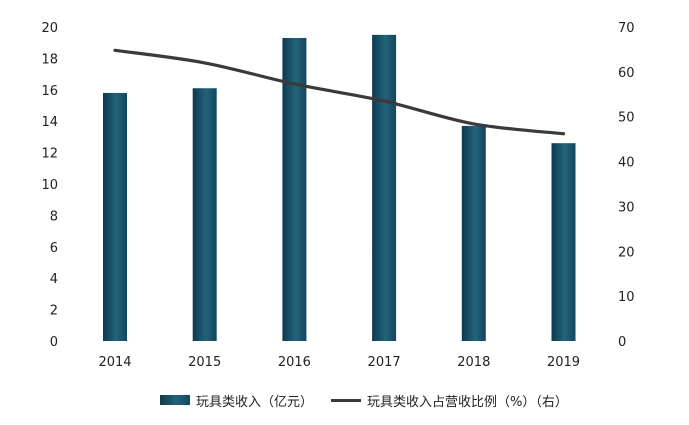 The image size is (689, 425). Describe the element at coordinates (626, 207) in the screenshot. I see `right-tick-label: 30` at that location.